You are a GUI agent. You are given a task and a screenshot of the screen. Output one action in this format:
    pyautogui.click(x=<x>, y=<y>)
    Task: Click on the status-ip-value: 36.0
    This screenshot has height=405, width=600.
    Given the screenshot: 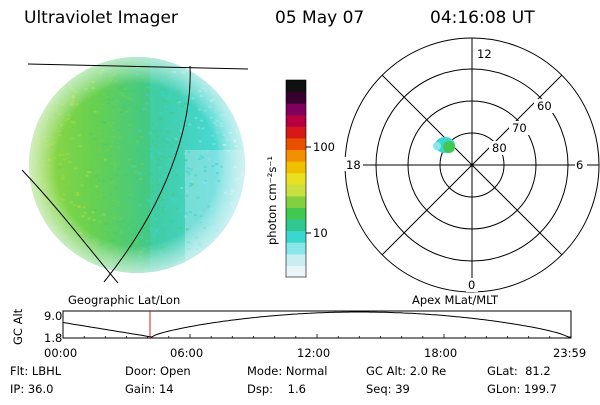 What is the action you would take?
    pyautogui.click(x=40, y=389)
    